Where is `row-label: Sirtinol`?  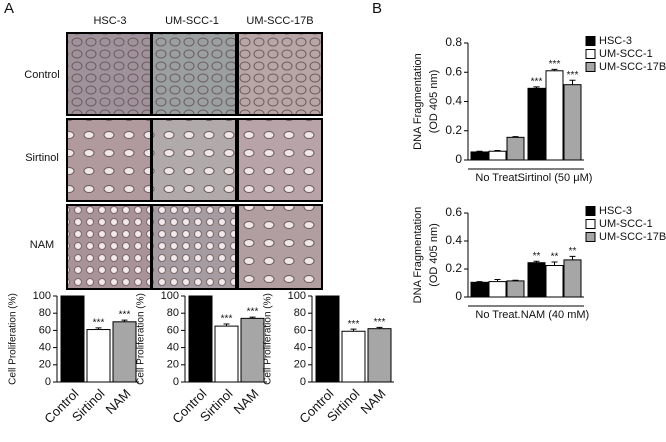
row-label: Sirtinol is located at coordinates (42, 158).